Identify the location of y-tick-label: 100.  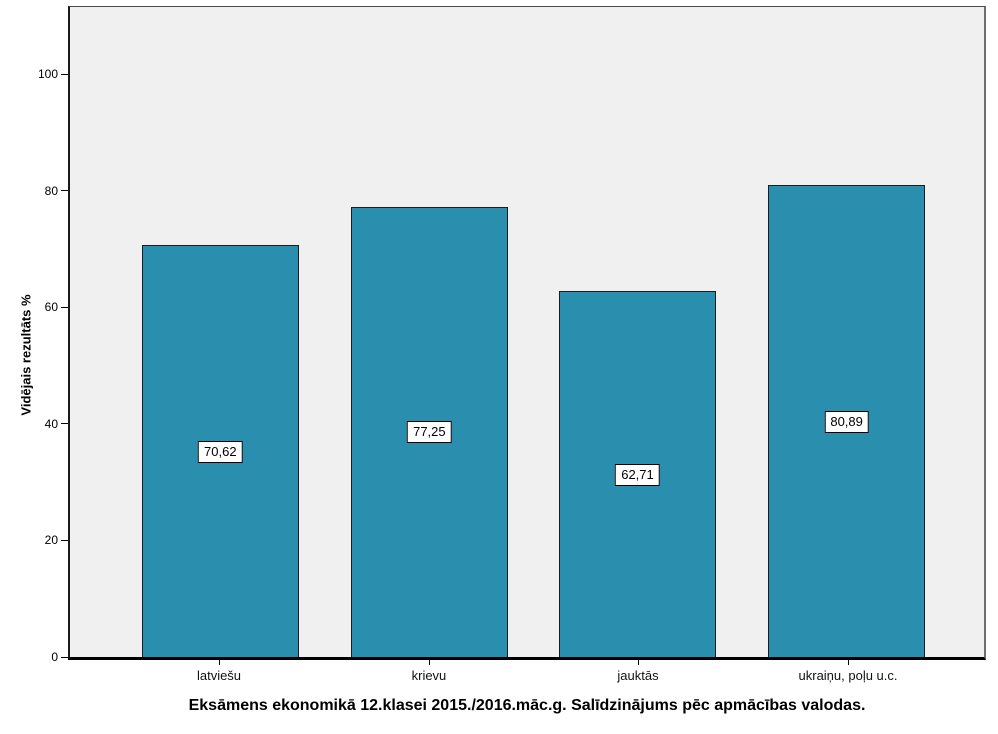
(47, 74).